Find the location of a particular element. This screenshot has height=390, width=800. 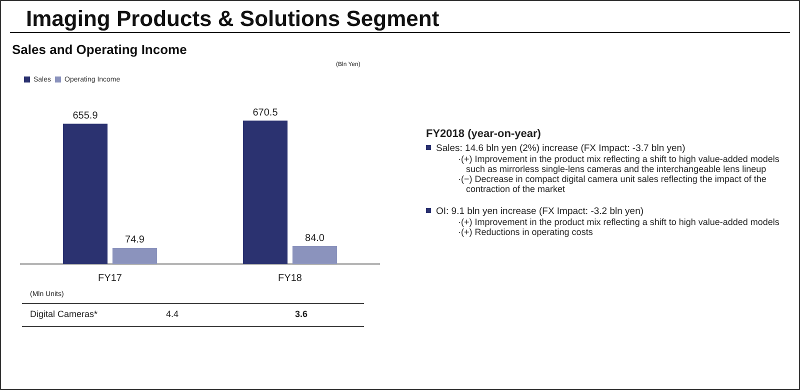

data-label: 655.9 is located at coordinates (85, 116).